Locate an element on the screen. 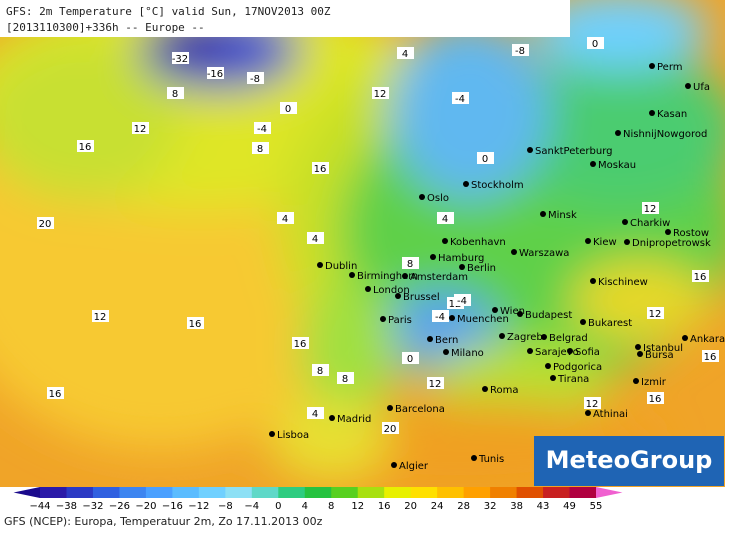 The image size is (732, 537). city-label: Dnipropetrowsk is located at coordinates (671, 243).